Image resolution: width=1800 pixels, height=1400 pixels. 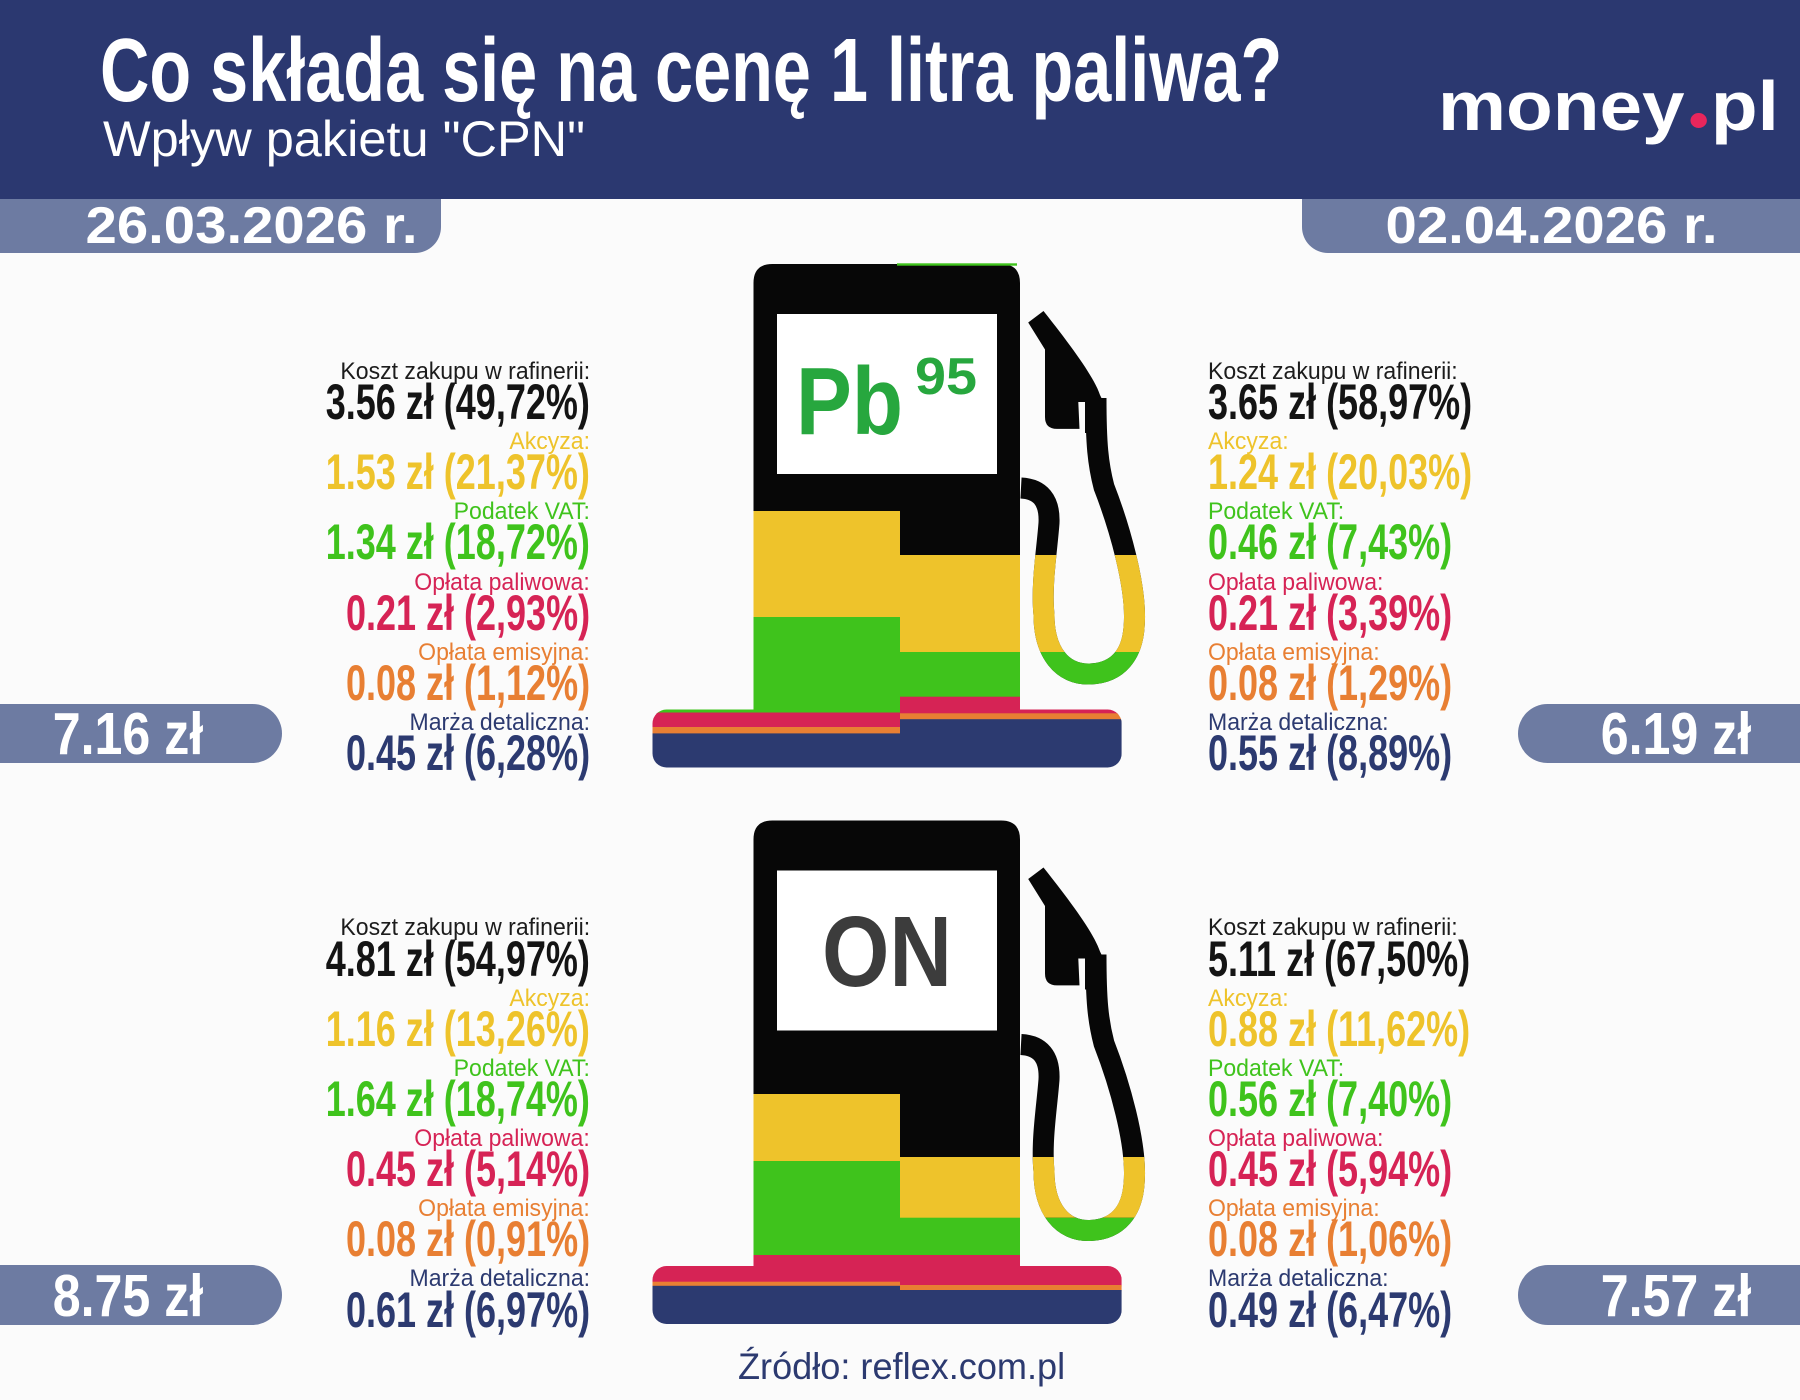 What do you see at coordinates (887, 952) in the screenshot?
I see `svg-text: ON` at bounding box center [887, 952].